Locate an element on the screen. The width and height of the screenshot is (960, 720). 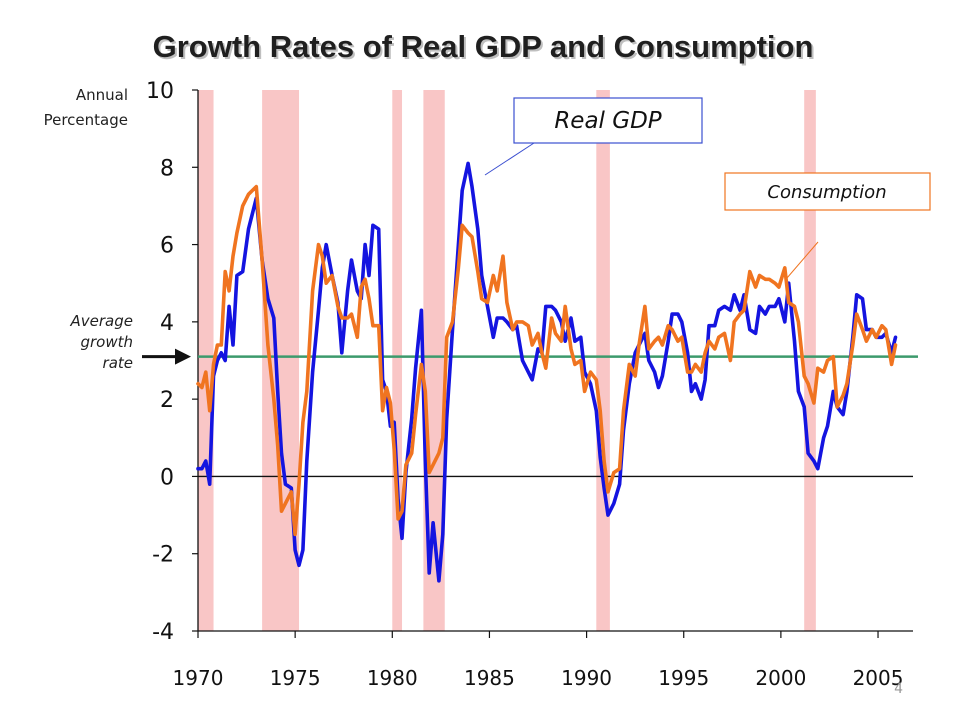
y-tick-label: -4 is located at coordinates (163, 632).